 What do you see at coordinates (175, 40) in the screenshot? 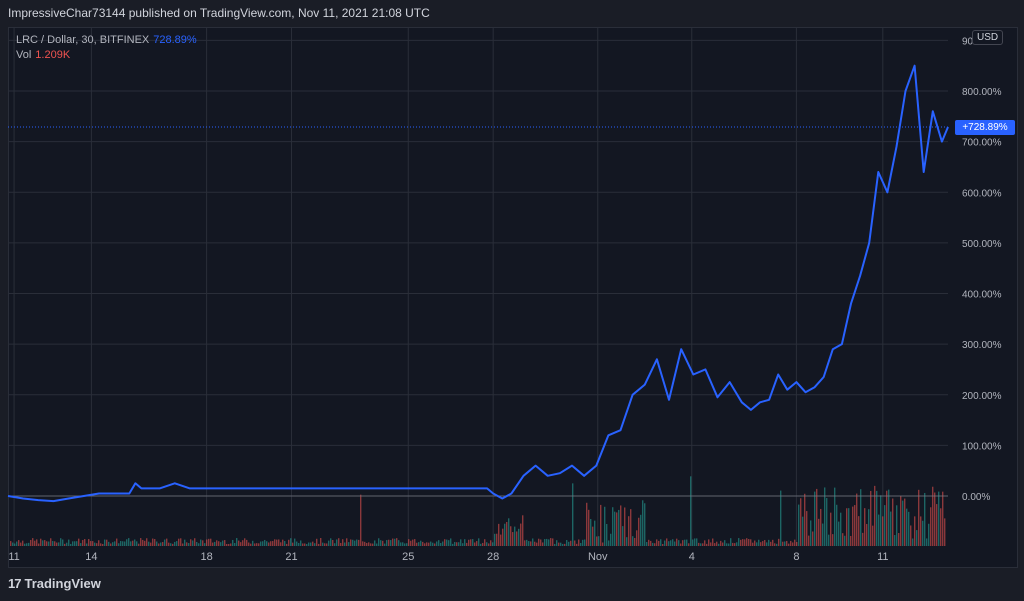
I see `legend-value: 728.89%` at bounding box center [175, 40].